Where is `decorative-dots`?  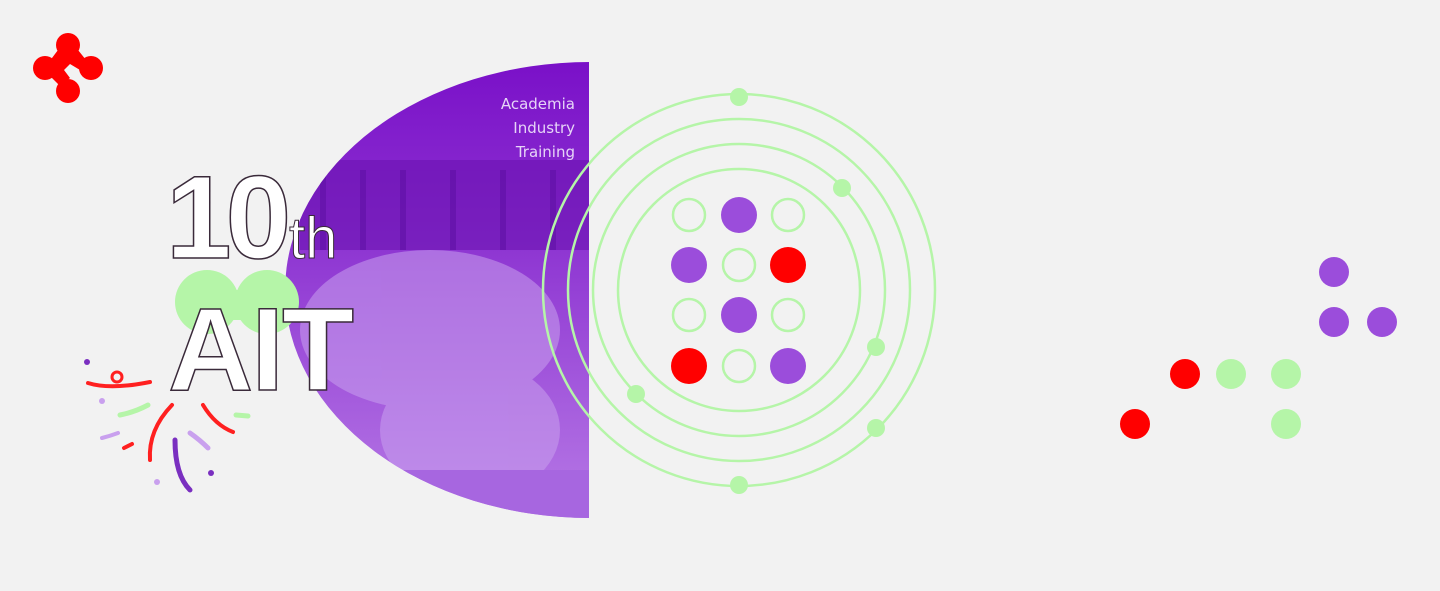
decorative-dots is located at coordinates (1258, 348).